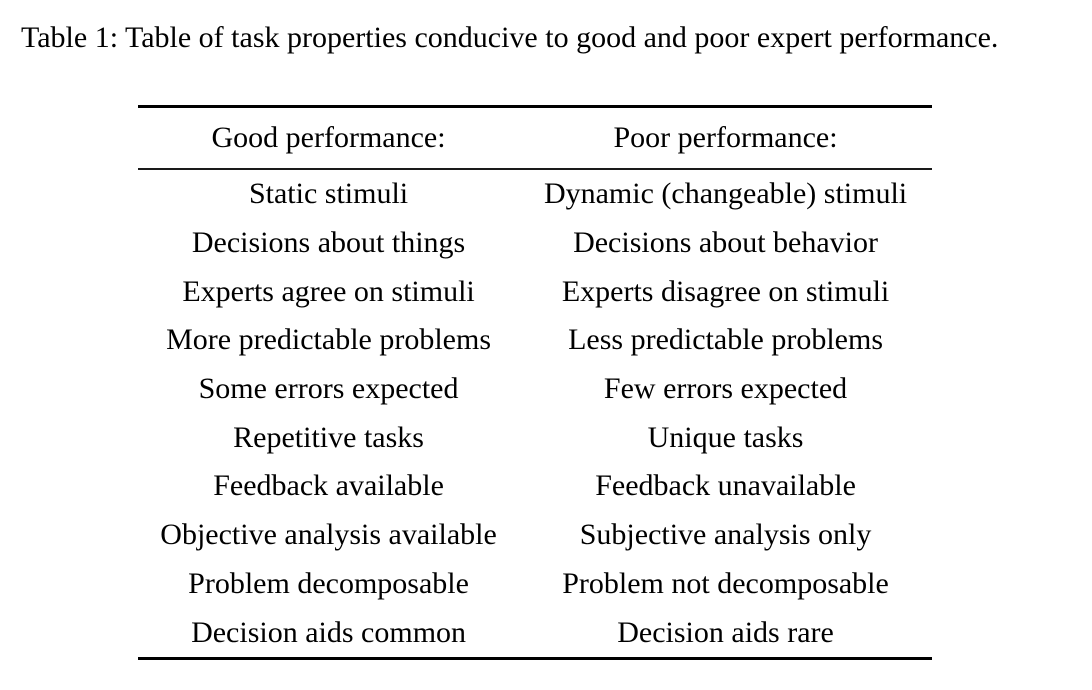  Describe the element at coordinates (328, 194) in the screenshot. I see `table-cell: Static stimuli` at that location.